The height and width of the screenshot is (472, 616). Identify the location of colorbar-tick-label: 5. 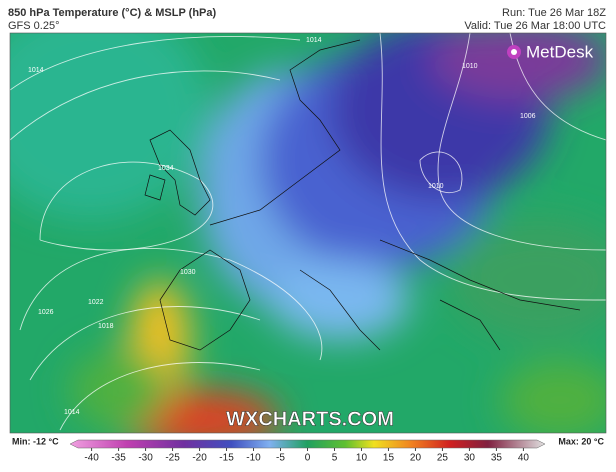
(335, 458).